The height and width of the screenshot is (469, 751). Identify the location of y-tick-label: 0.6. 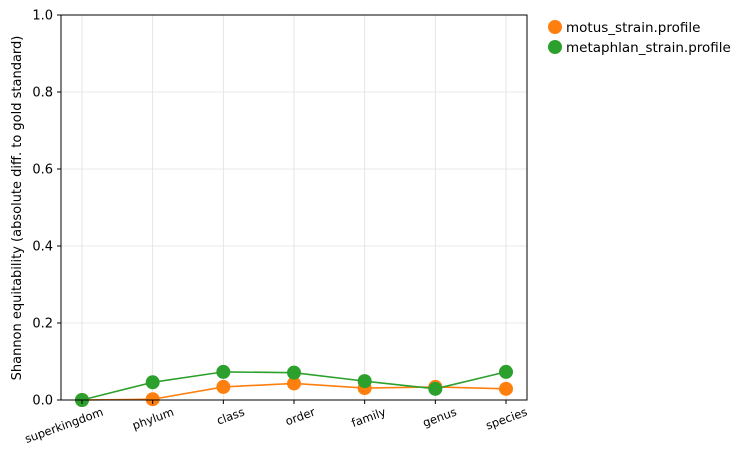
(42, 170).